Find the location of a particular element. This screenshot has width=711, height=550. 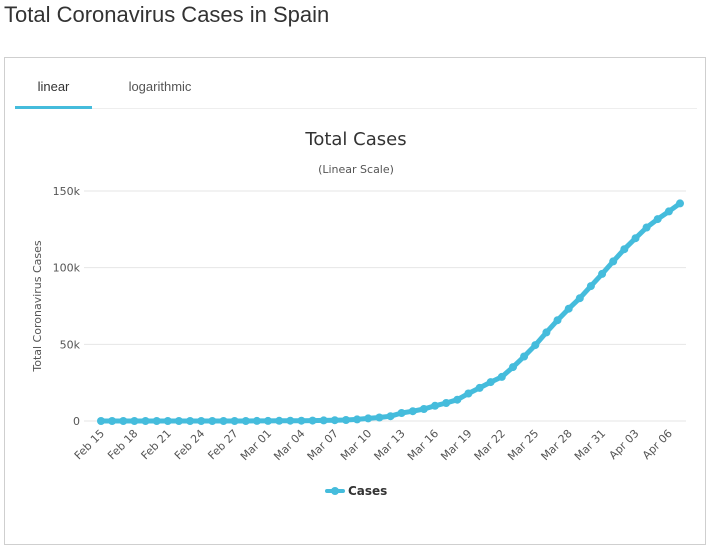

y-tick-label: 0 is located at coordinates (76, 421).